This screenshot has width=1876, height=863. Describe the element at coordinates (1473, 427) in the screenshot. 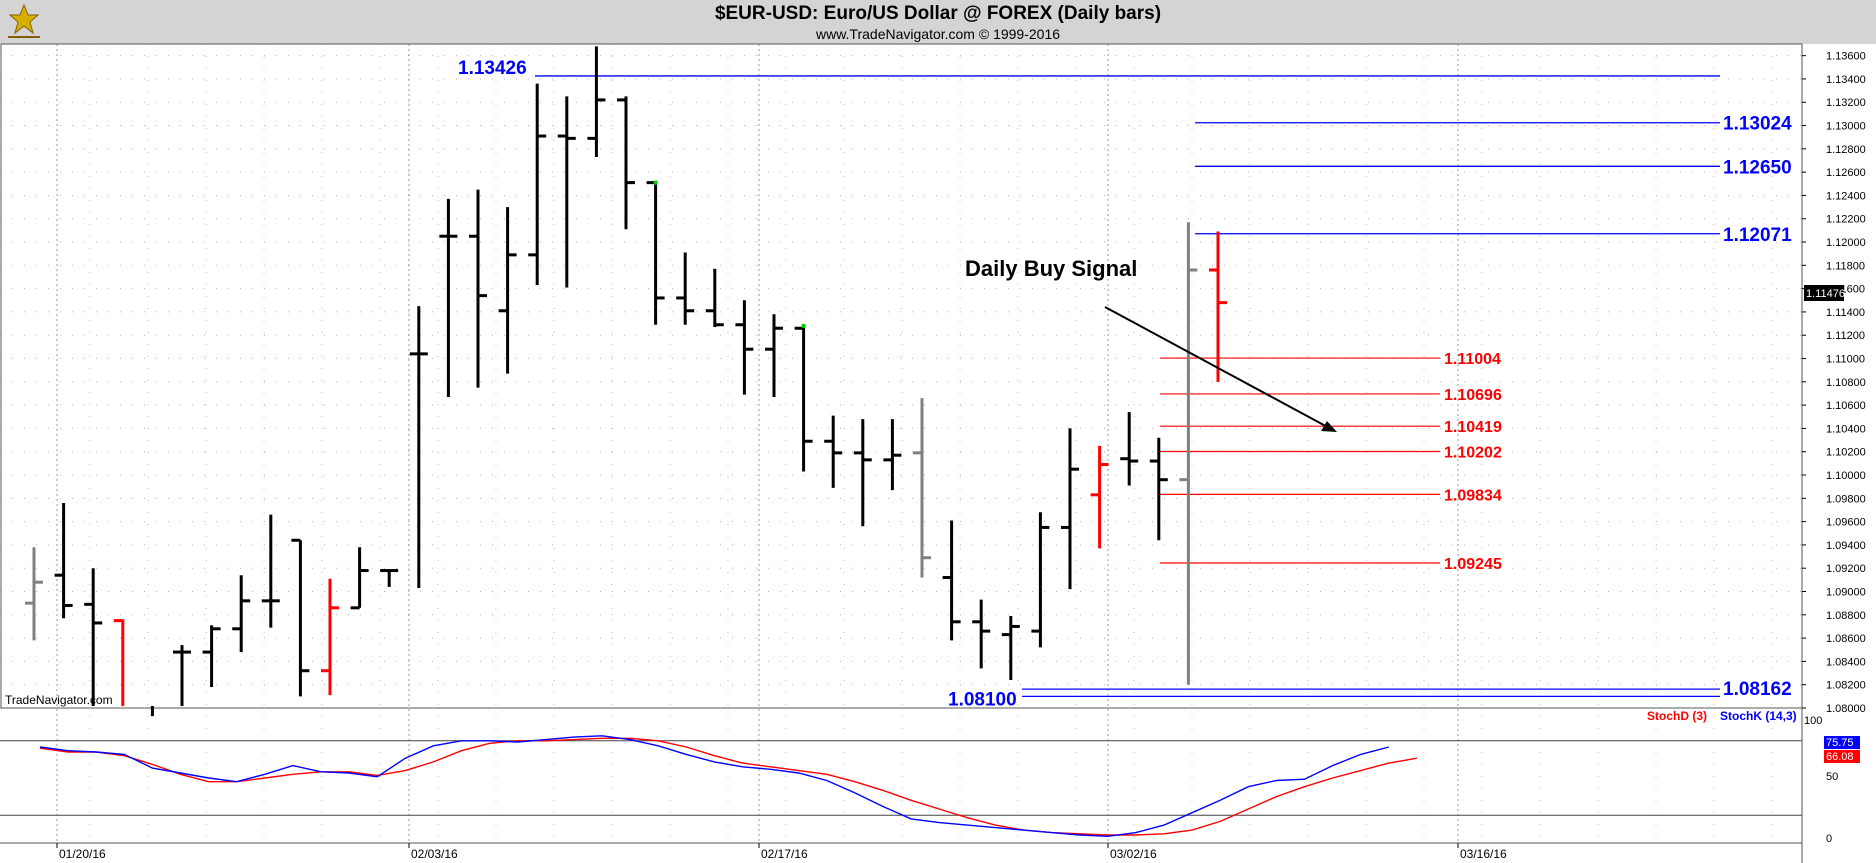

I see `red-level-label: 1.10419` at that location.